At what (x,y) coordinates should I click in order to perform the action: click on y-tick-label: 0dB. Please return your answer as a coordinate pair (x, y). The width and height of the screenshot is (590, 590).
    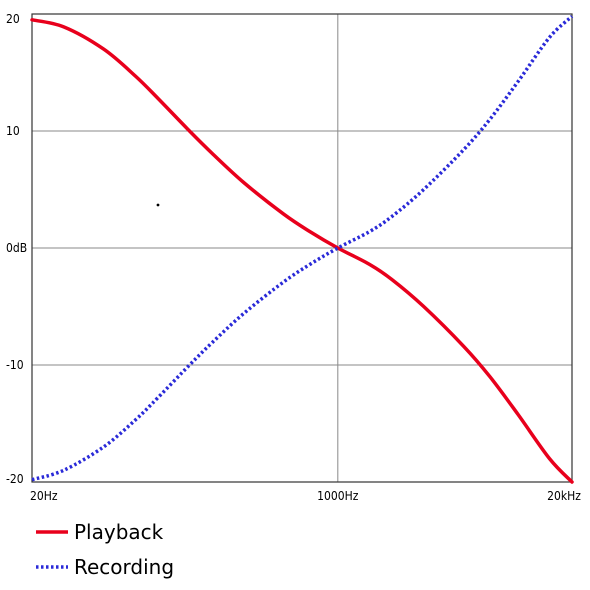
    Looking at the image, I should click on (16, 248).